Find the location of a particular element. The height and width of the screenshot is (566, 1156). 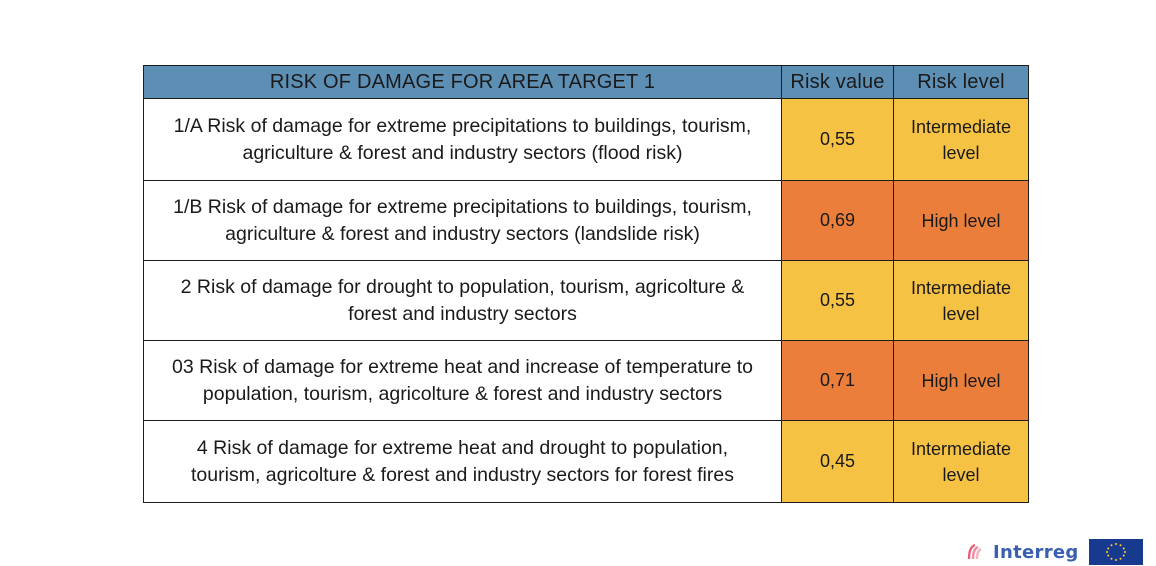

eu-flag-icon is located at coordinates (1115, 552).